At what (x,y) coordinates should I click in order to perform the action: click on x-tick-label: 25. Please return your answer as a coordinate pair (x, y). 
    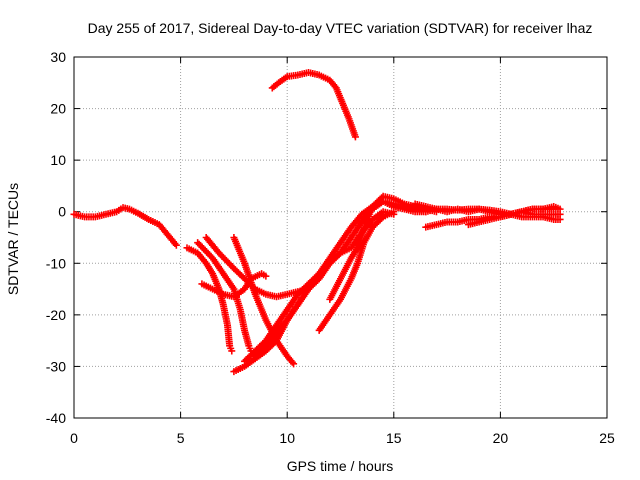
    Looking at the image, I should click on (607, 438).